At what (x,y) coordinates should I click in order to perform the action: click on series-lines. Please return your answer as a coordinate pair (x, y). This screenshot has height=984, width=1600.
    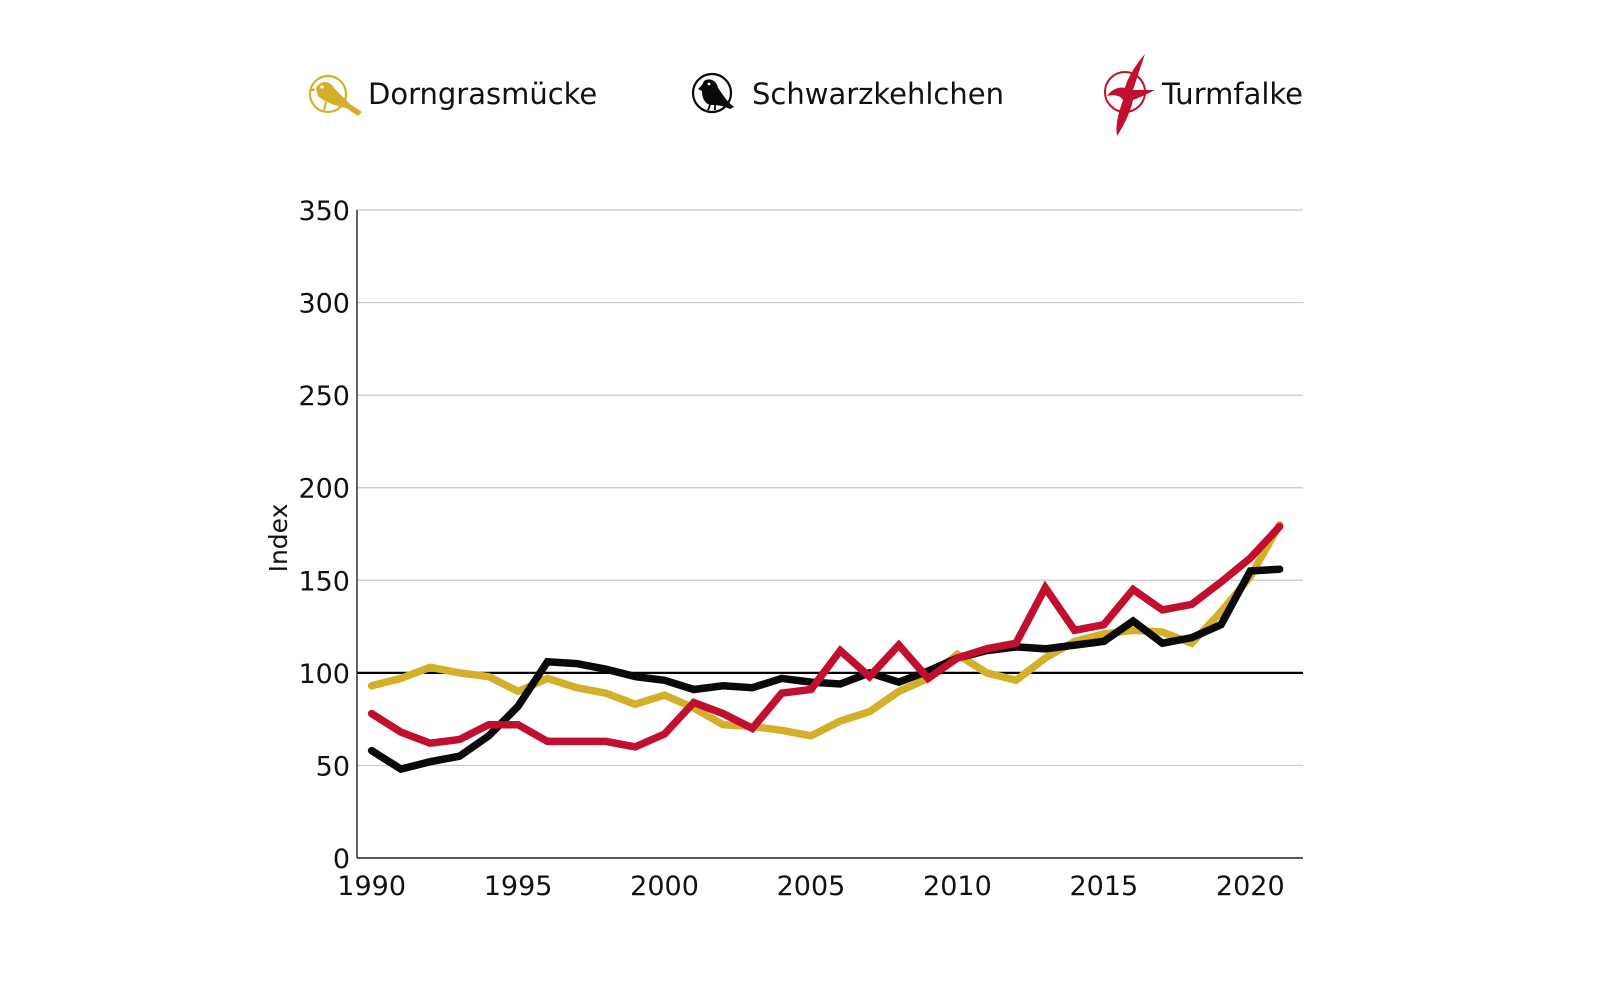
    Looking at the image, I should click on (825, 647).